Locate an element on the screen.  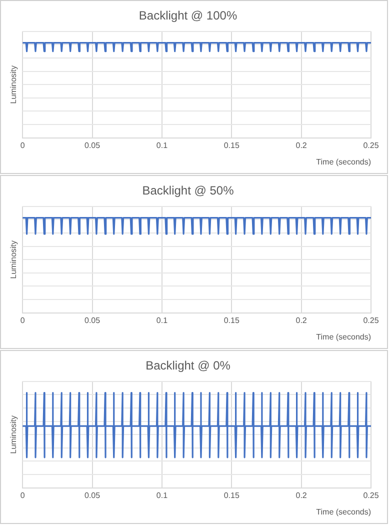
chart-title: Backlight @ 50% is located at coordinates (188, 191).